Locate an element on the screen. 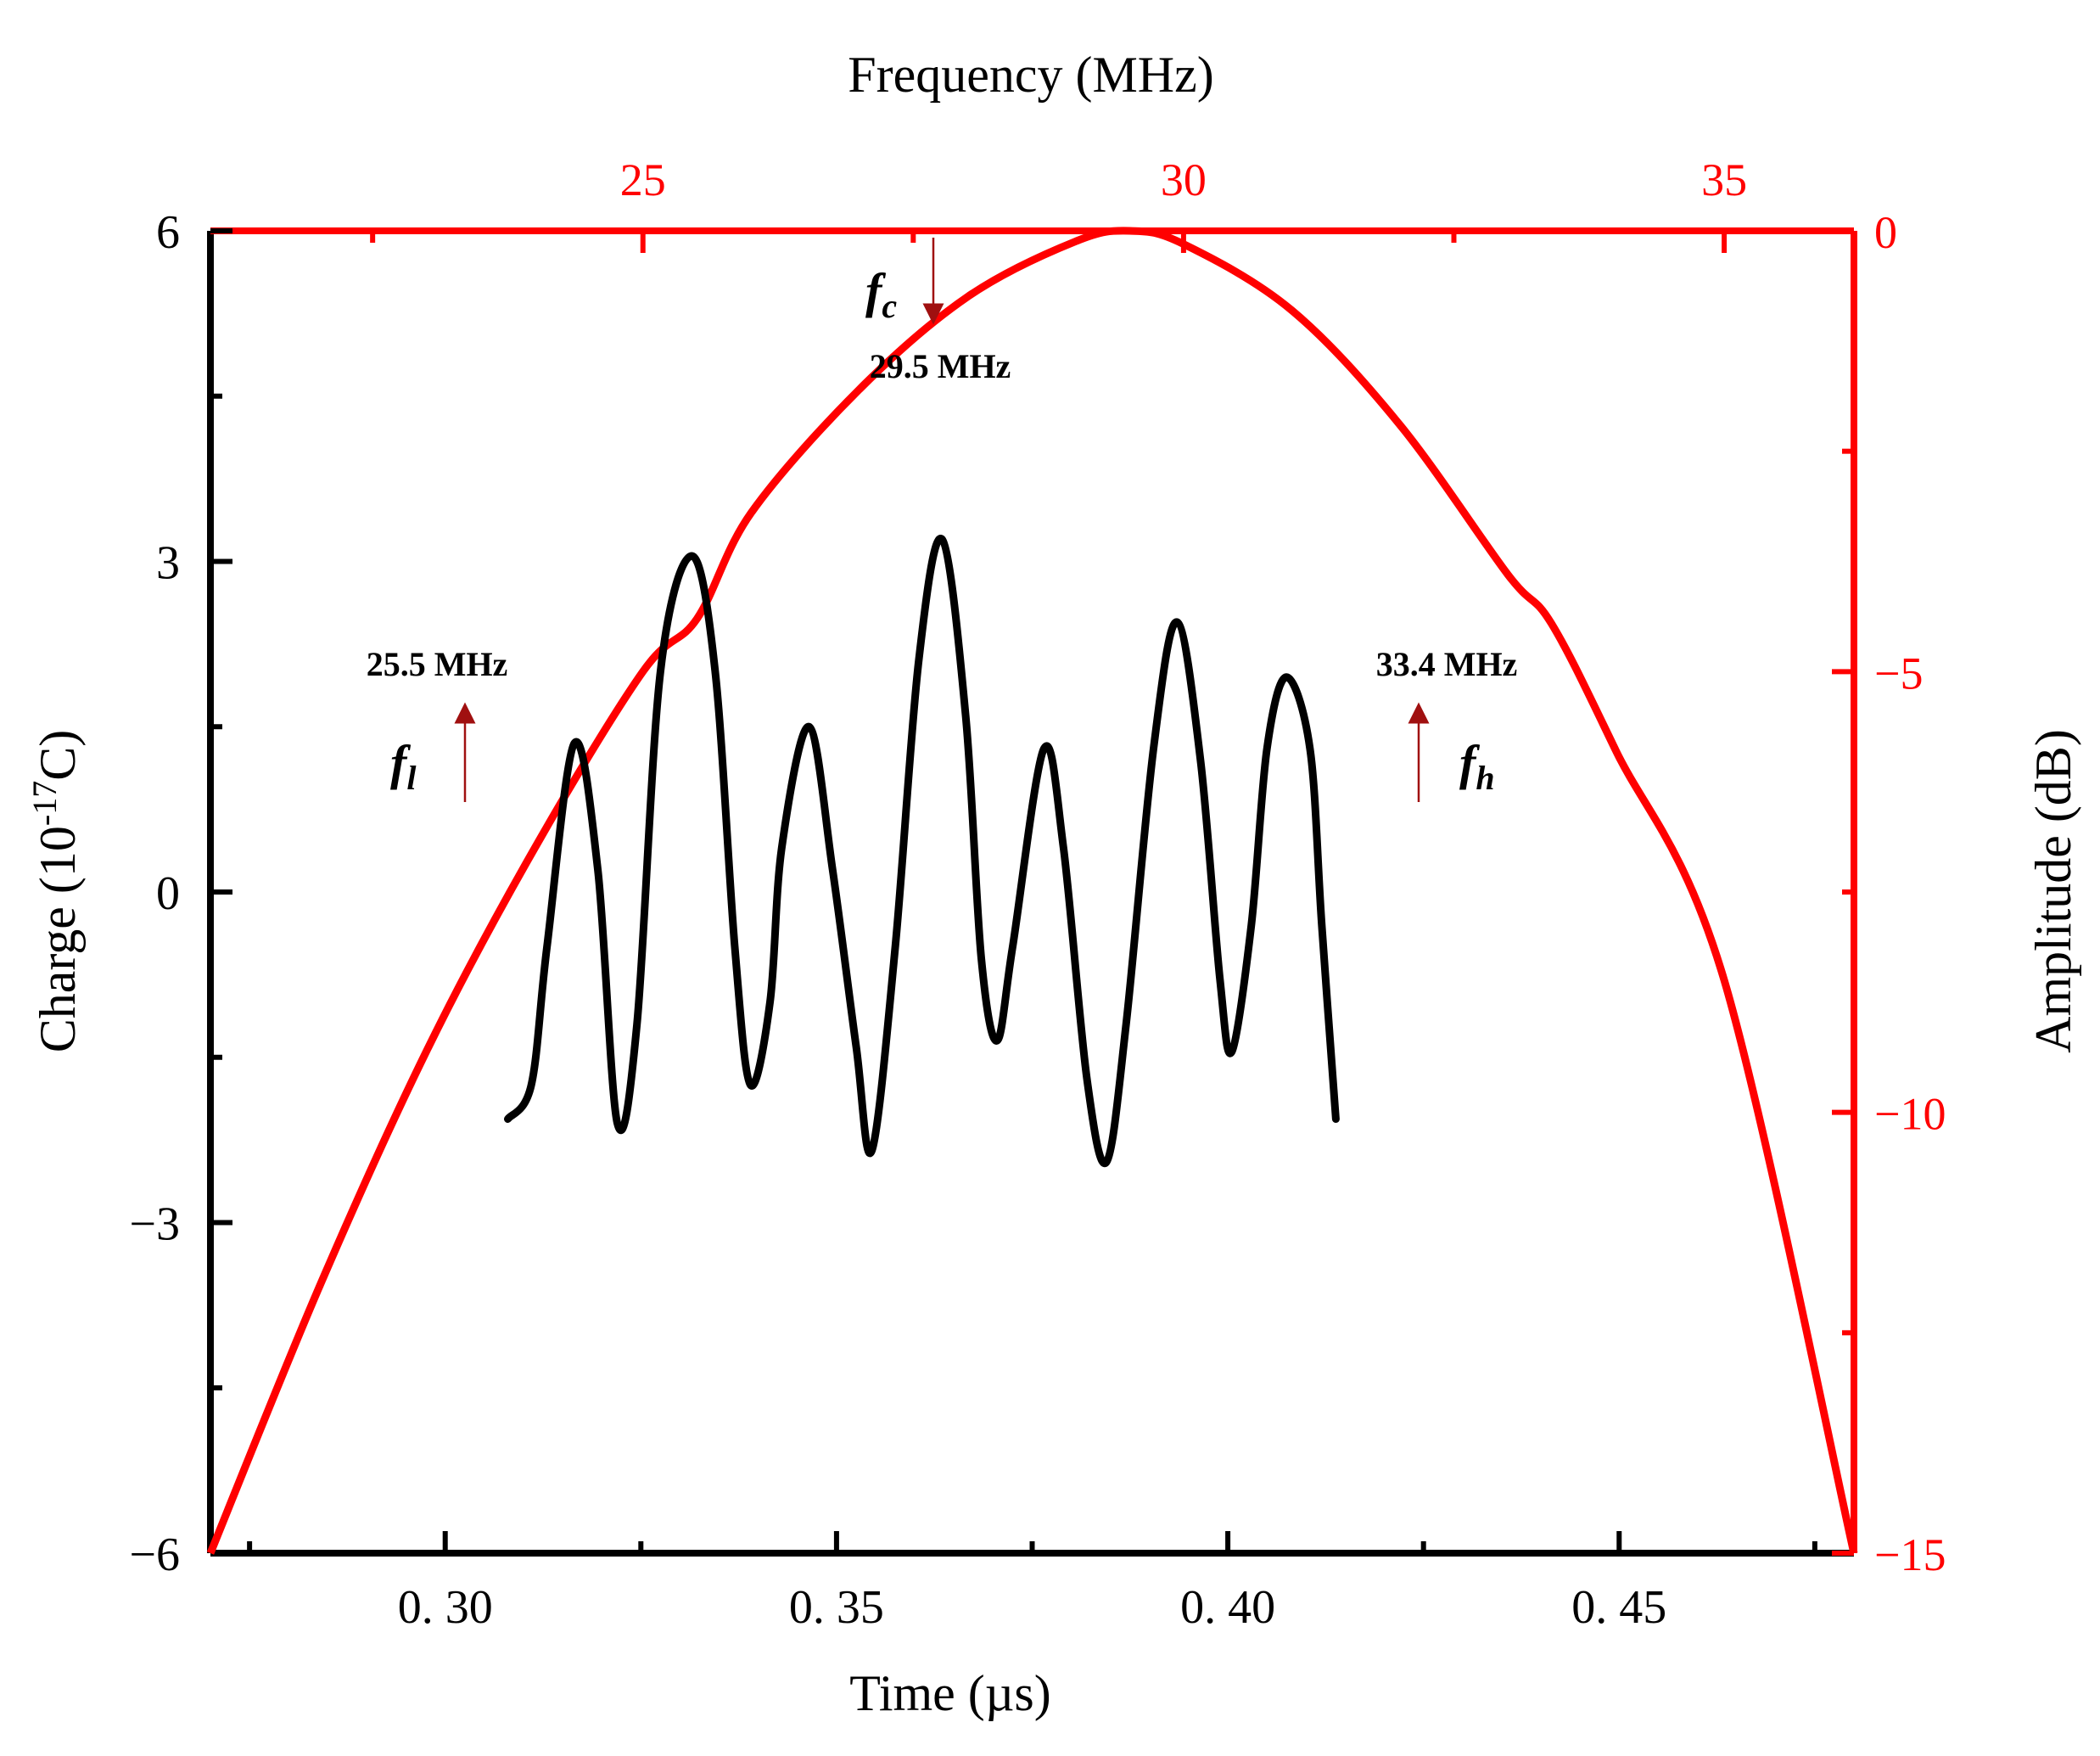 The width and height of the screenshot is (2100, 1756). bottom-tick-label: 0. 40 is located at coordinates (1228, 1607).